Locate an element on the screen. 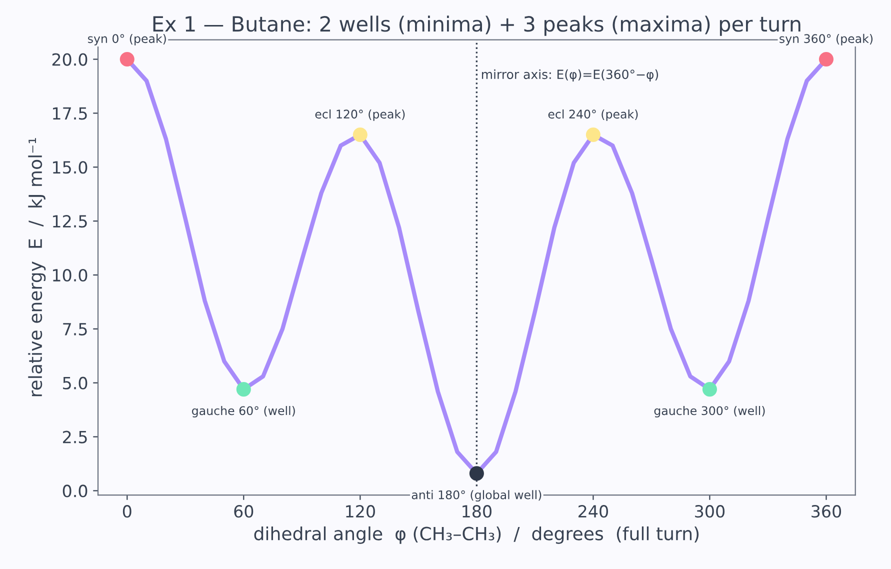  y-tick-label: 10.0 is located at coordinates (70, 275).